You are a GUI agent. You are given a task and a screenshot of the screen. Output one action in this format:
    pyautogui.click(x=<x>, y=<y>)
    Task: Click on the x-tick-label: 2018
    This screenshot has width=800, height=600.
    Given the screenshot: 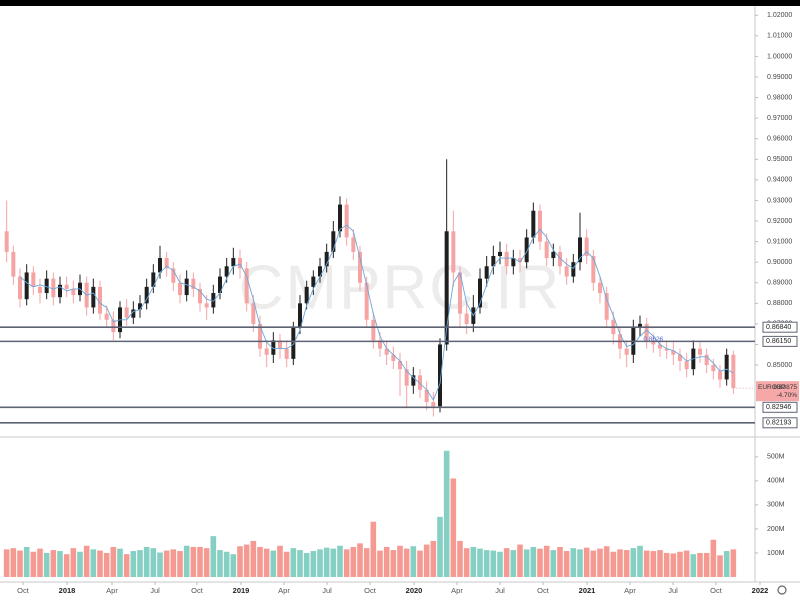 What is the action you would take?
    pyautogui.click(x=67, y=590)
    